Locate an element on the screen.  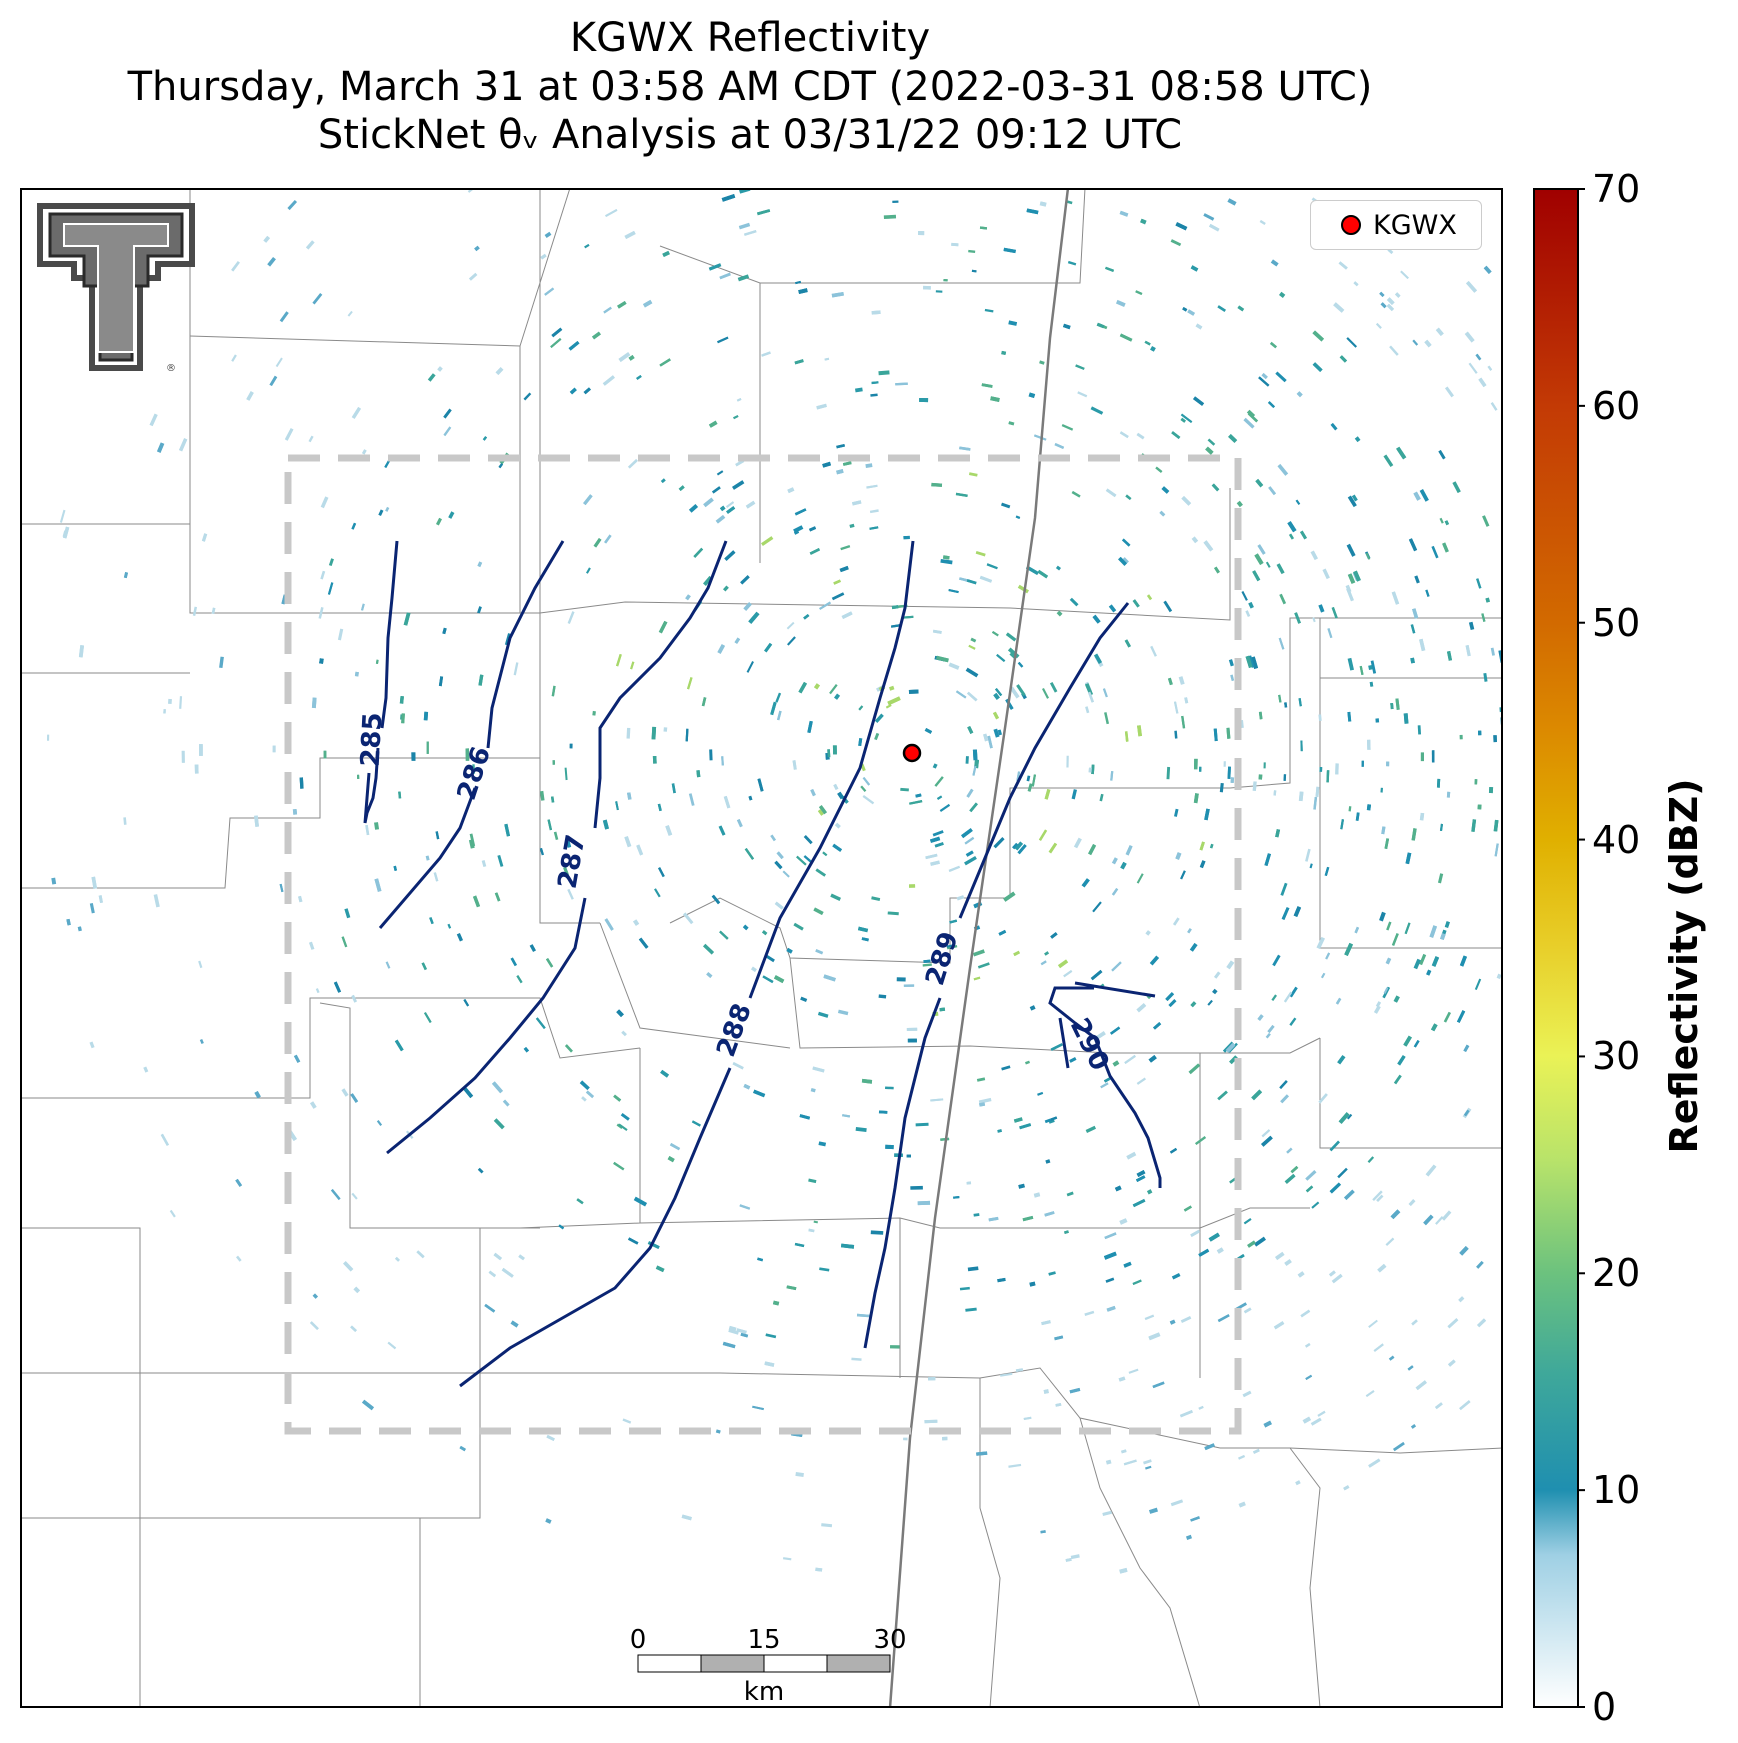
contour-label-286: 286 is located at coordinates (474, 773).